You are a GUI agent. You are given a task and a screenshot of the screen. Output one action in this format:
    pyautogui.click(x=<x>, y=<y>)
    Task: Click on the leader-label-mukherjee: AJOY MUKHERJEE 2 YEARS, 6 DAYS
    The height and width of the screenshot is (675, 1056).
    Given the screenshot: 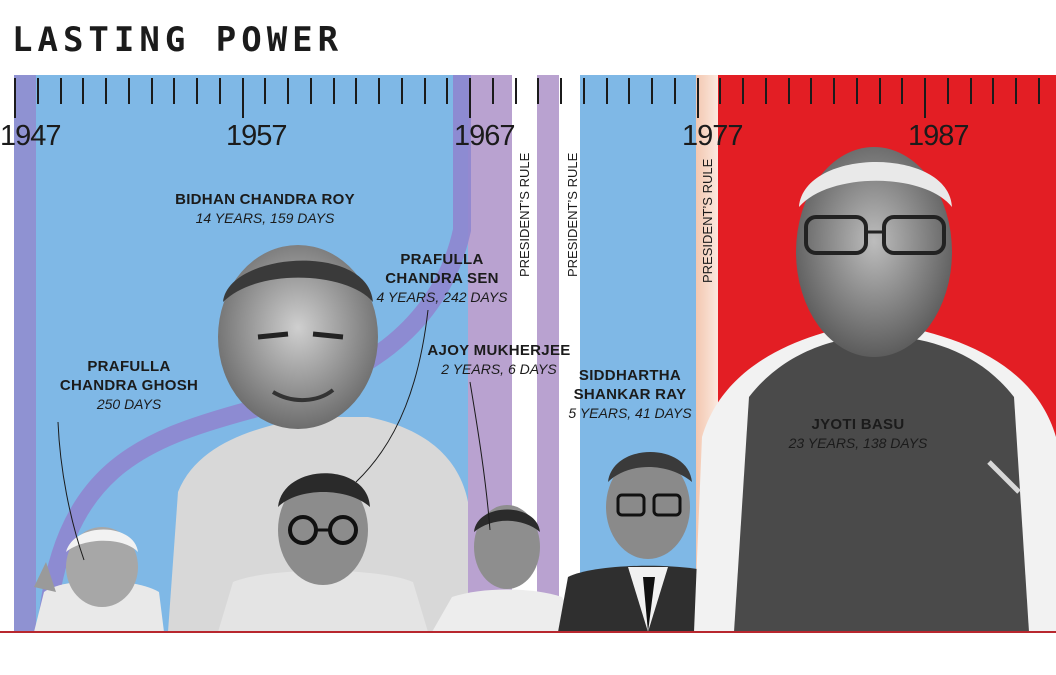 What is the action you would take?
    pyautogui.click(x=499, y=360)
    